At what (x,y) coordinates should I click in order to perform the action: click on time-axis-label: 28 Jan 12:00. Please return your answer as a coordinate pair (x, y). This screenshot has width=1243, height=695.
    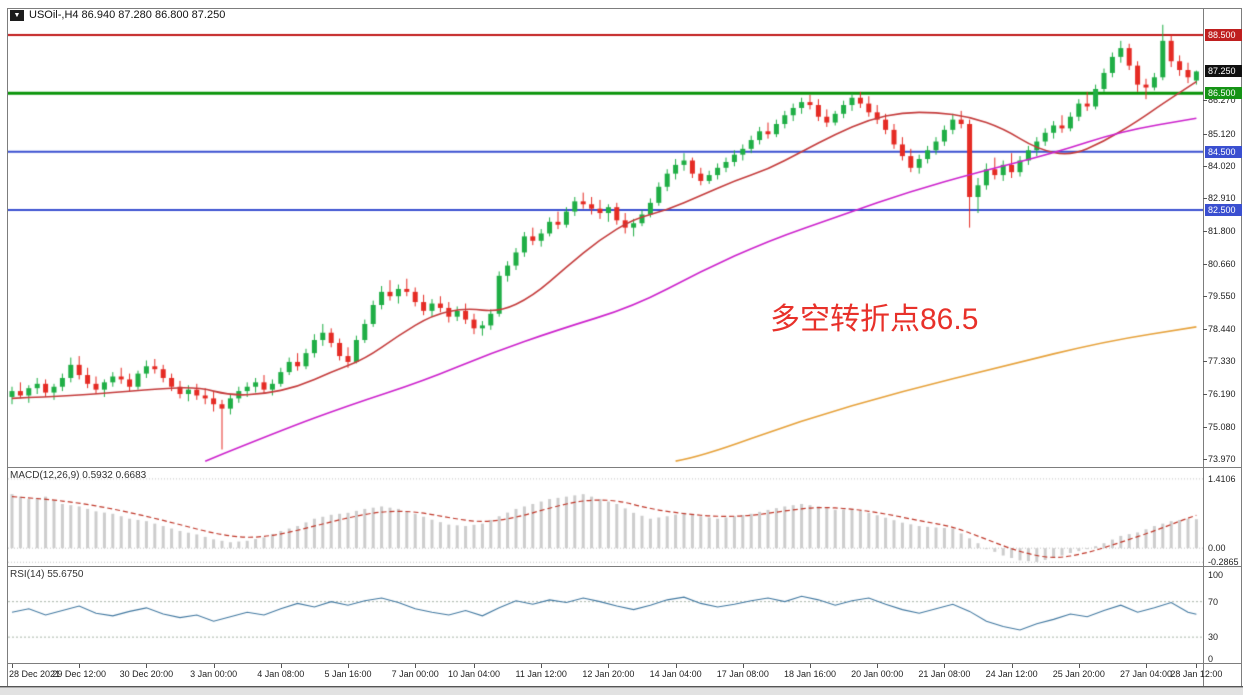
    Looking at the image, I should click on (1196, 674).